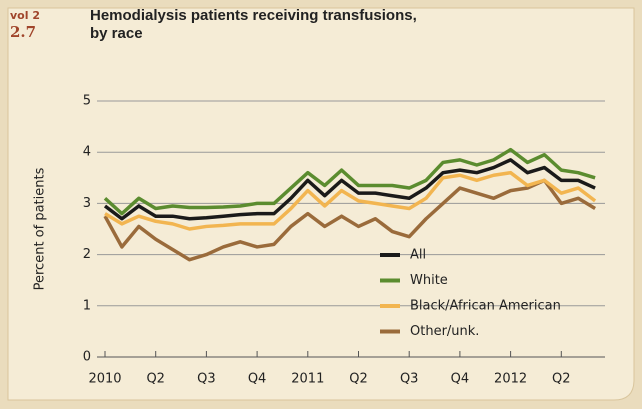  What do you see at coordinates (25, 15) in the screenshot?
I see `volume: vol 2` at bounding box center [25, 15].